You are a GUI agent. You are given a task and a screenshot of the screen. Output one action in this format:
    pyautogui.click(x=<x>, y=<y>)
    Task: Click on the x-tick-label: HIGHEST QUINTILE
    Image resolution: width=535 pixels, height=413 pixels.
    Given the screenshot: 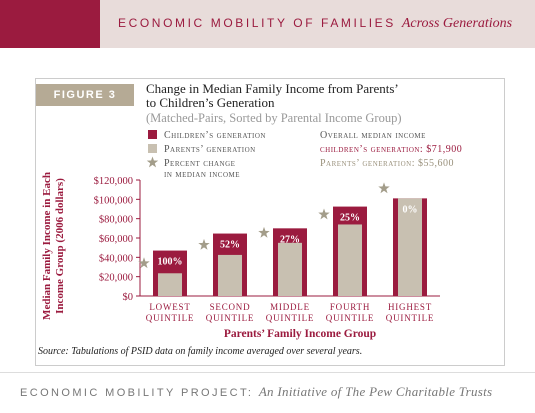 What is the action you would take?
    pyautogui.click(x=410, y=312)
    